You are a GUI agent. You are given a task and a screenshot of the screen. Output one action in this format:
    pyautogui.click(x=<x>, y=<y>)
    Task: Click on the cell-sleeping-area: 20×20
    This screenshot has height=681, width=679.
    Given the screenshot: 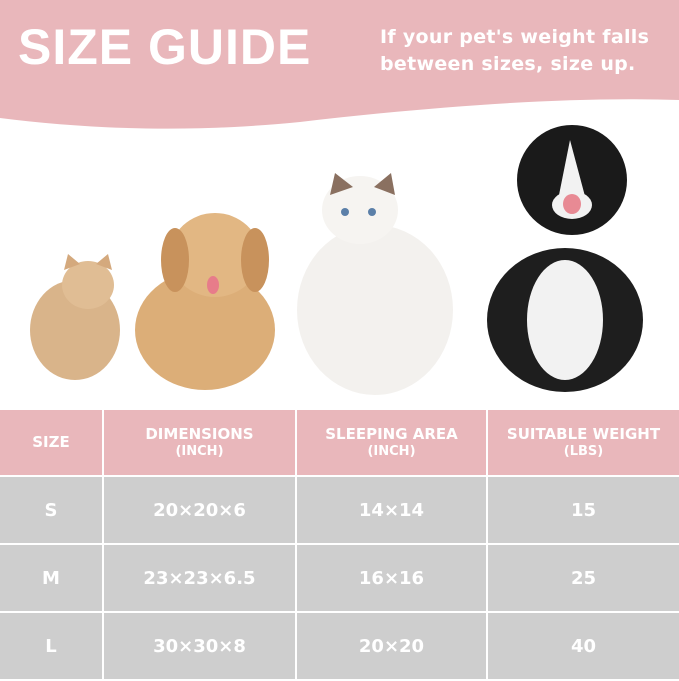 What is the action you would take?
    pyautogui.click(x=391, y=646)
    